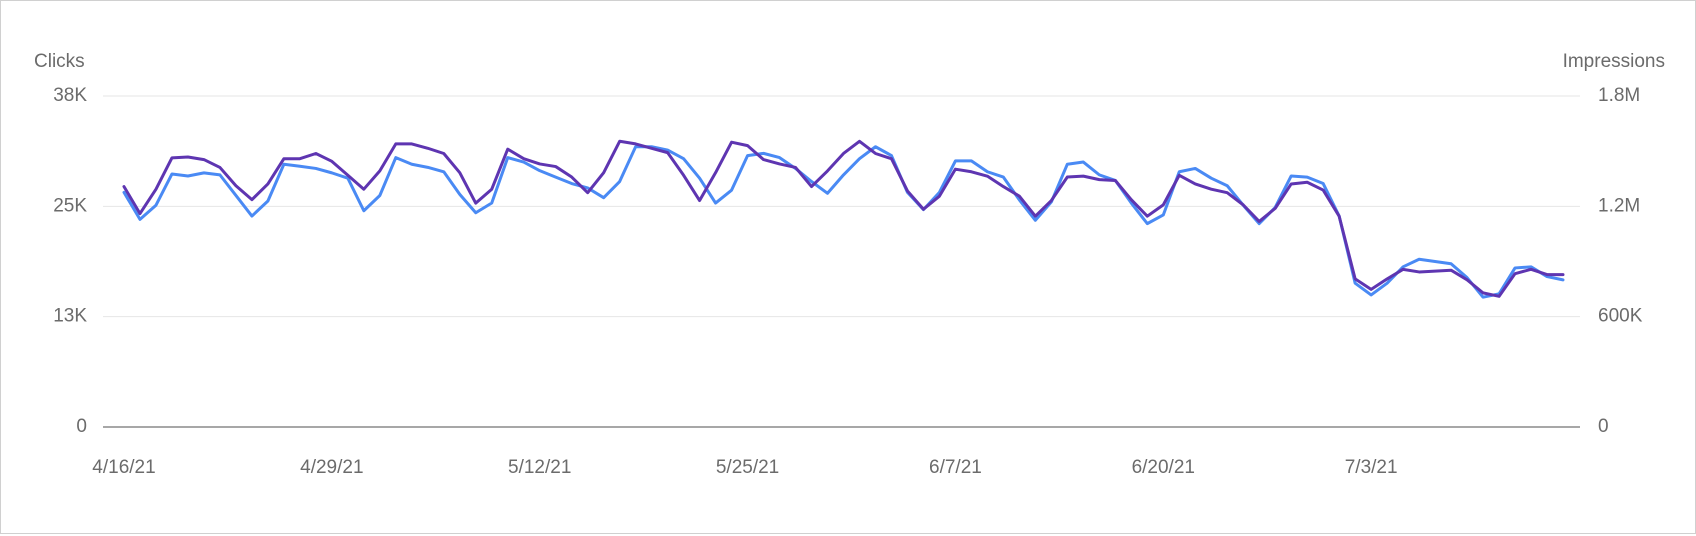  What do you see at coordinates (70, 205) in the screenshot?
I see `y-tick-label: 25K` at bounding box center [70, 205].